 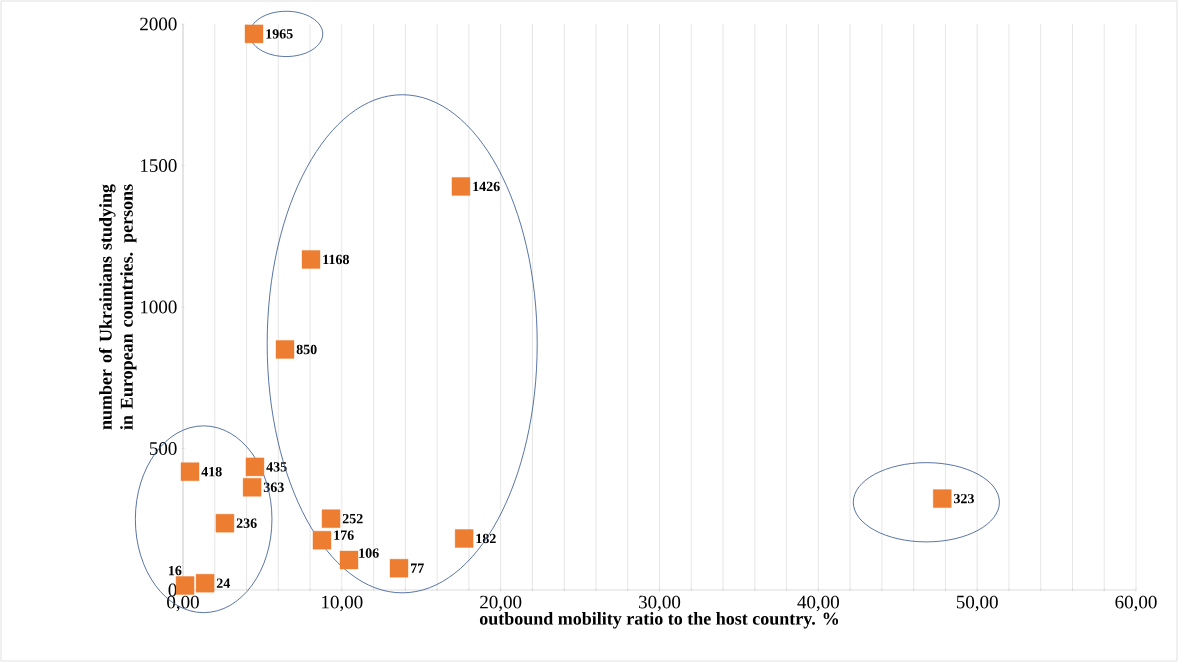 What do you see at coordinates (660, 603) in the screenshot?
I see `x-tick-label: 30,00` at bounding box center [660, 603].